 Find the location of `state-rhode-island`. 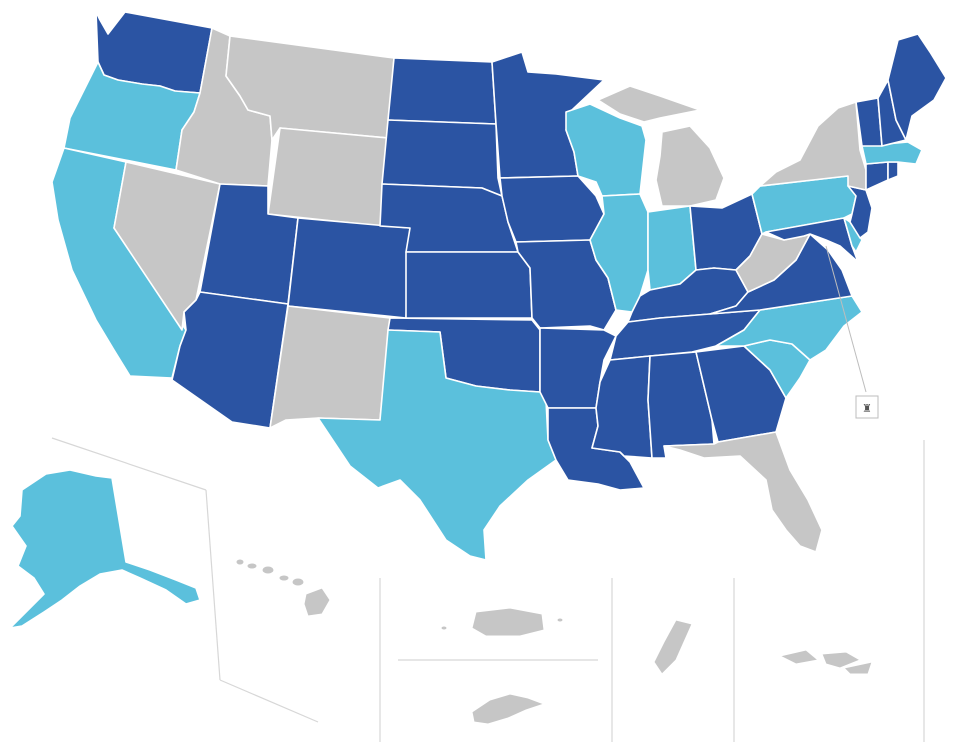

state-rhode-island is located at coordinates (893, 171).